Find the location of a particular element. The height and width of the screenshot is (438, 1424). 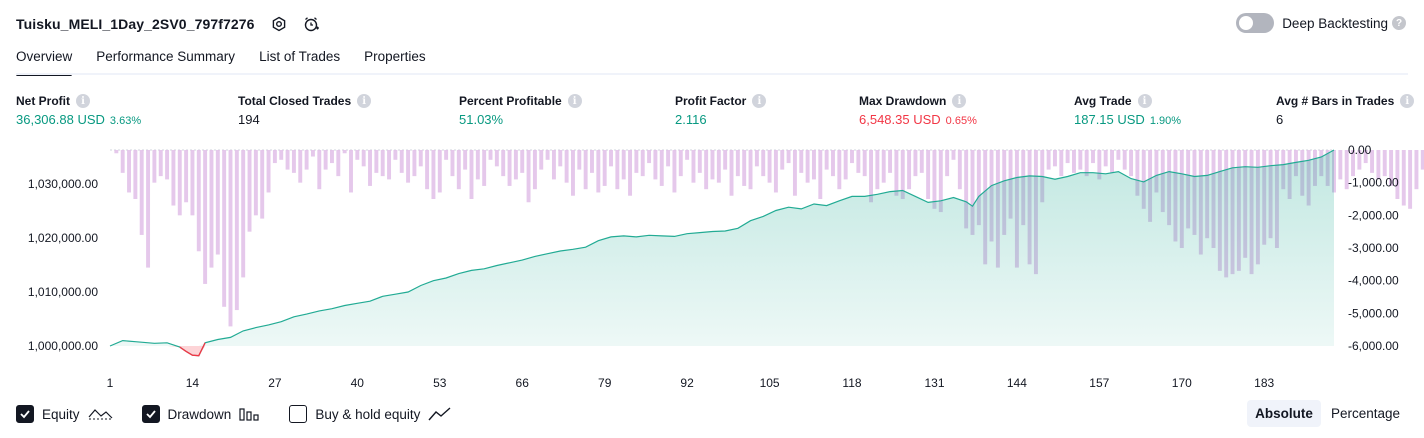

legend-equity: Equity is located at coordinates (65, 414).